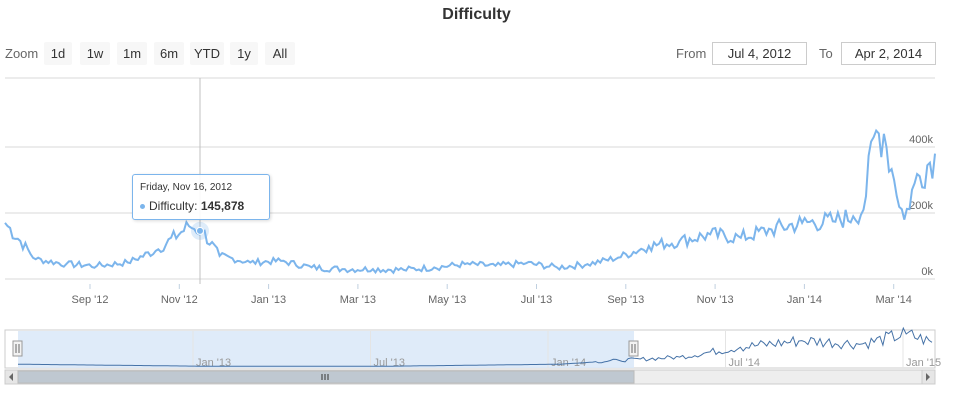 The image size is (953, 401). Describe the element at coordinates (186, 187) in the screenshot. I see `tooltip-date: Friday, Nov 16, 2012` at that location.